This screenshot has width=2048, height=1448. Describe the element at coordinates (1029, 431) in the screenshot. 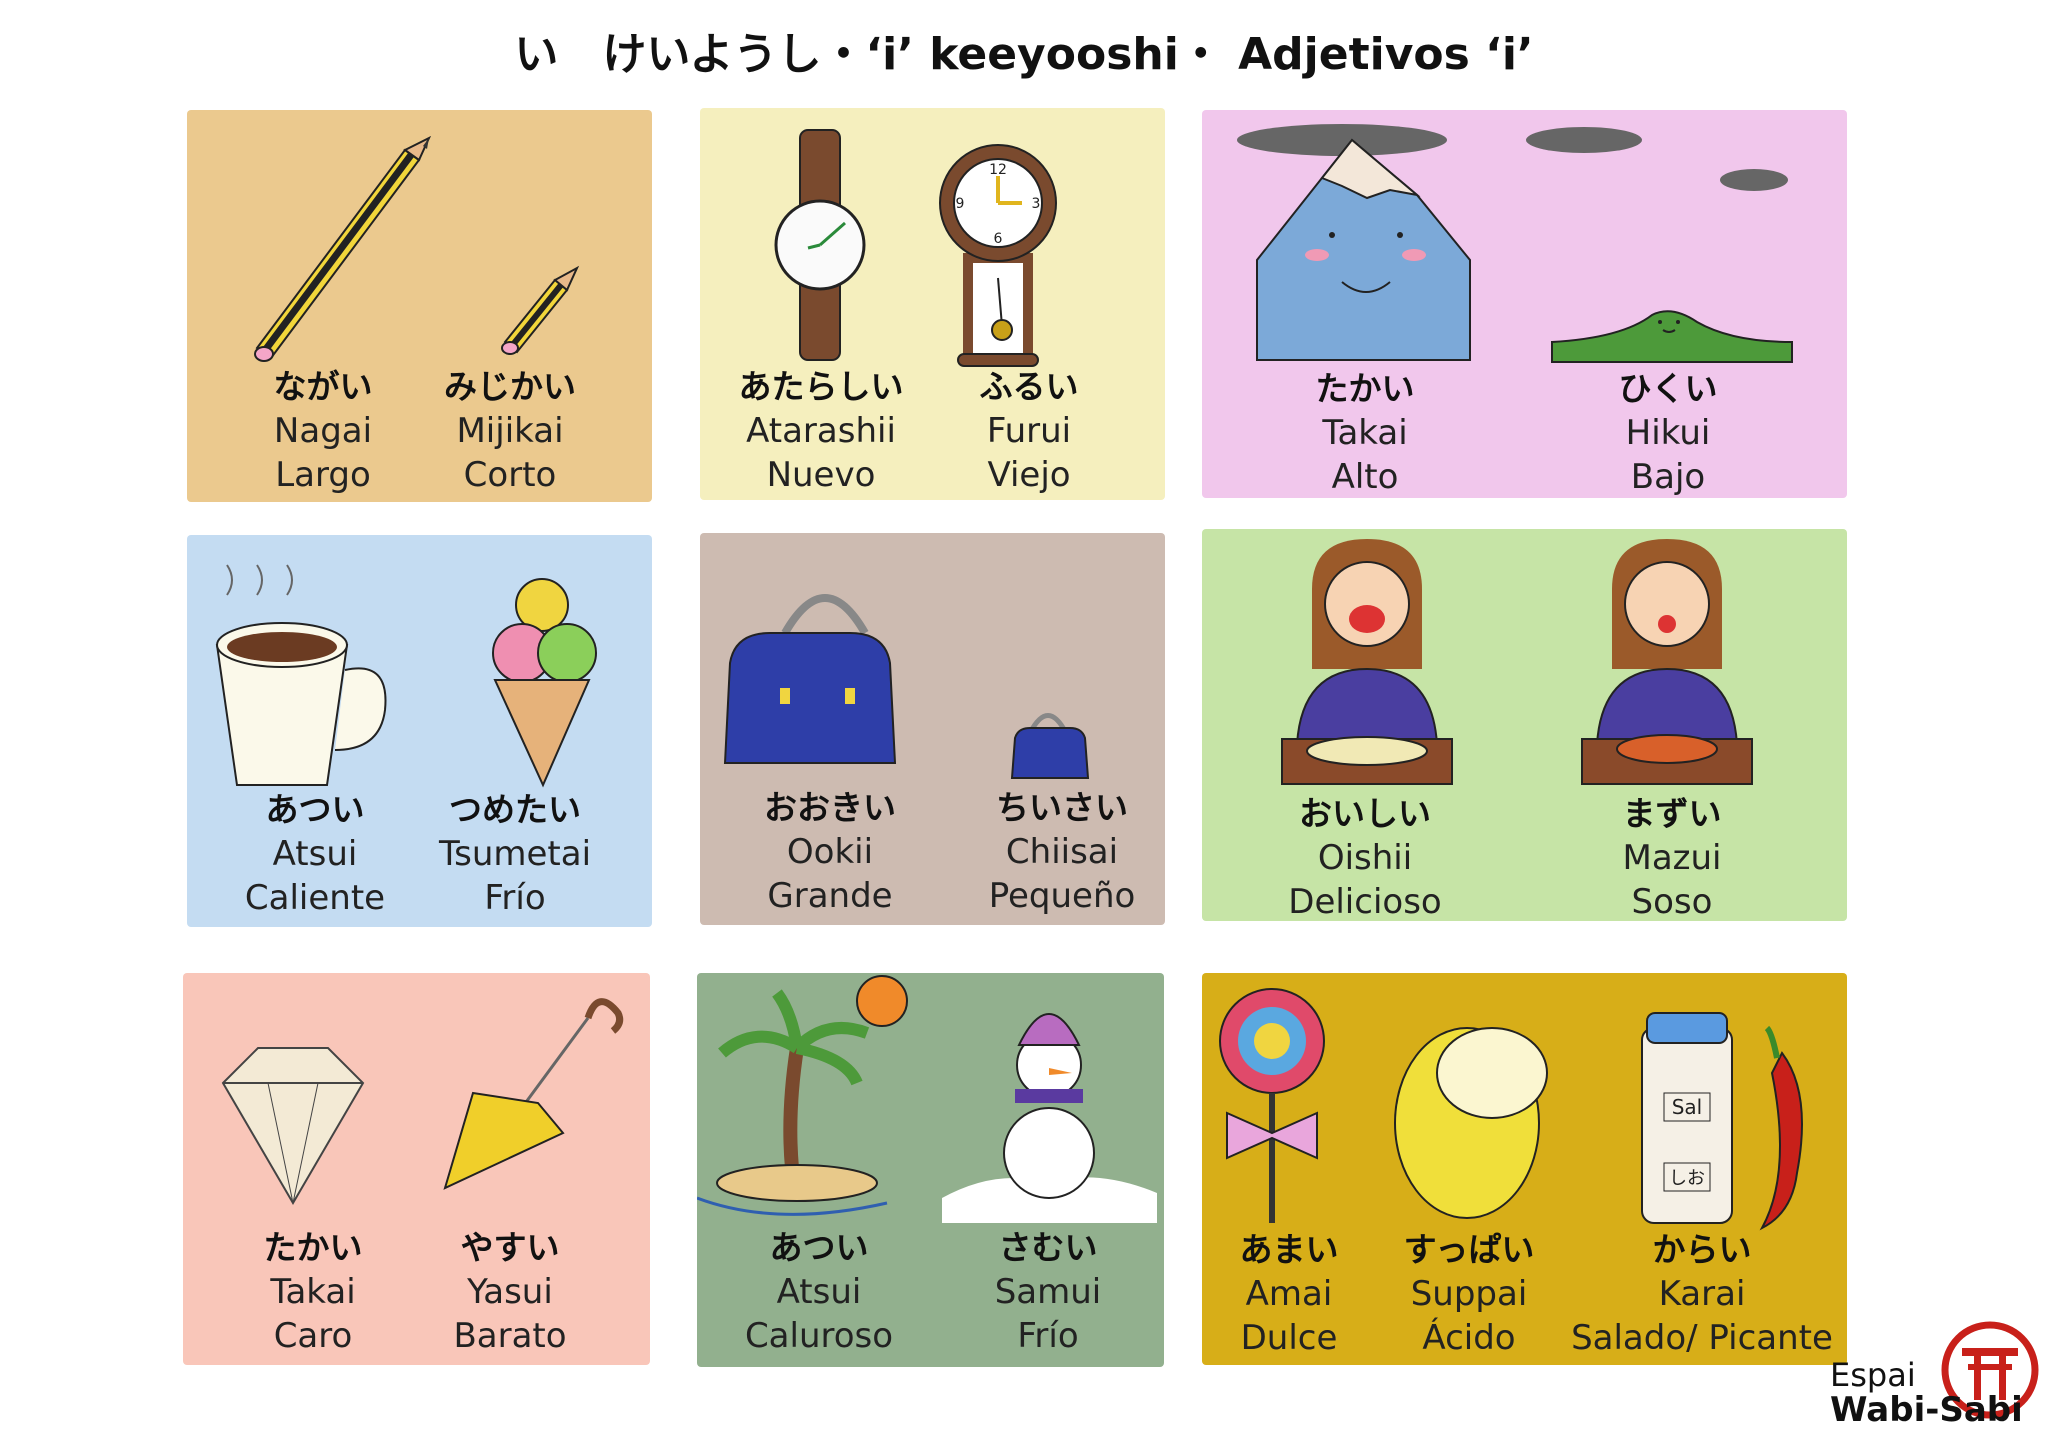

I see `word-furui: ふるい Furui Viejo` at that location.